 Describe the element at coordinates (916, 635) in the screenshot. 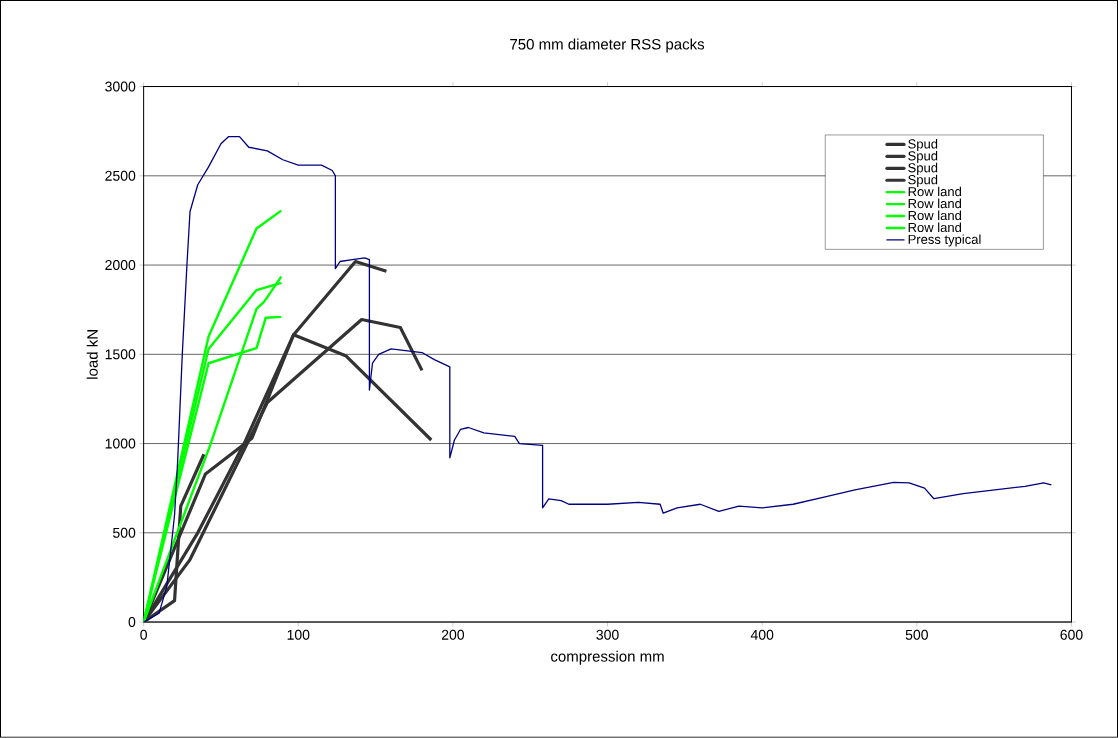

I see `x-tick-label: 500` at that location.